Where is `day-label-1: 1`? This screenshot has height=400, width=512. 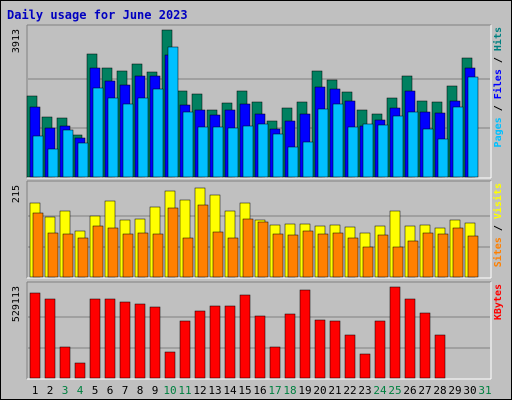
day-label-1: 1 is located at coordinates (35, 390).